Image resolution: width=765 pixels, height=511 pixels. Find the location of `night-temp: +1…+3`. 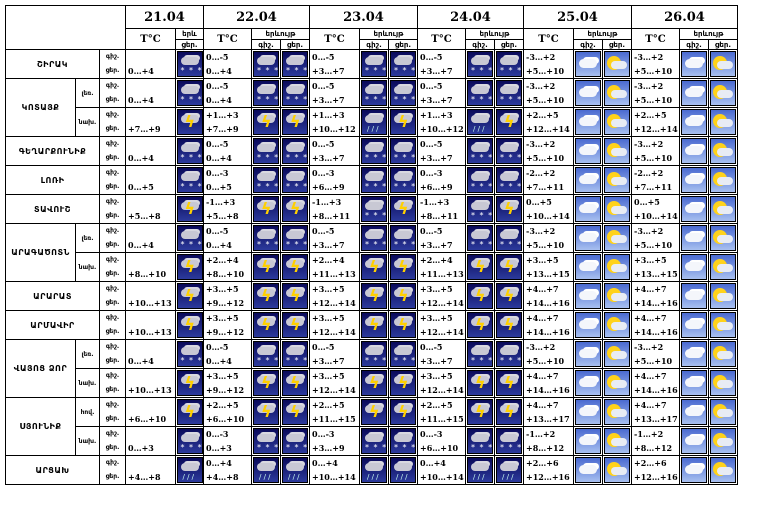

night-temp: +1…+3 is located at coordinates (222, 115).